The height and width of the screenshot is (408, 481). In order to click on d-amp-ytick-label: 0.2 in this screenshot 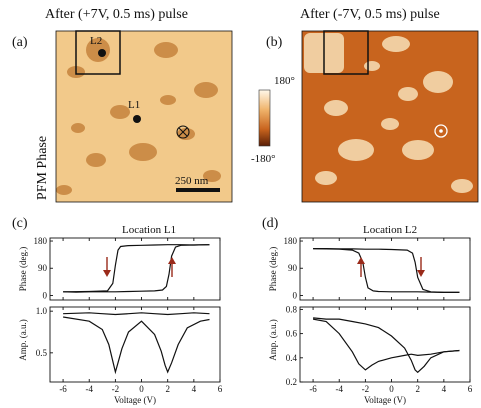, I will do `click(291, 382)`.